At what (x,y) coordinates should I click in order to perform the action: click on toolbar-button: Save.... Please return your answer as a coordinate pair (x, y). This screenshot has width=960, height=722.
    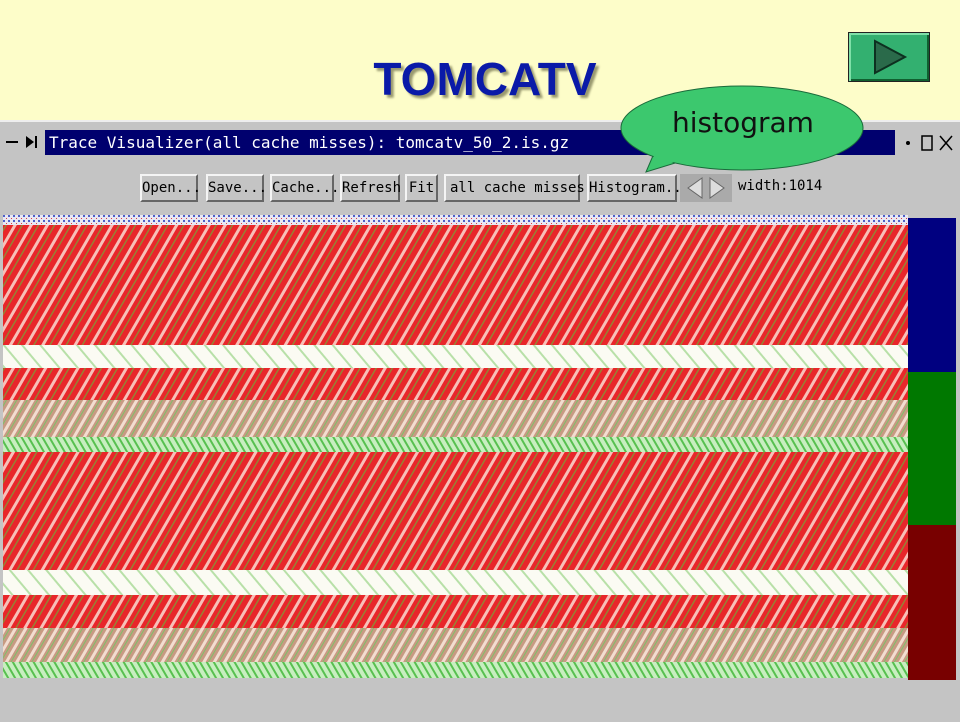
    Looking at the image, I should click on (236, 188).